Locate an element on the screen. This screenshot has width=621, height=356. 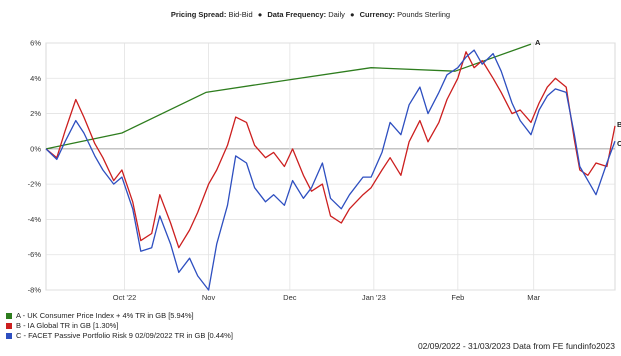
y-tick-label: -8% is located at coordinates (35, 290).